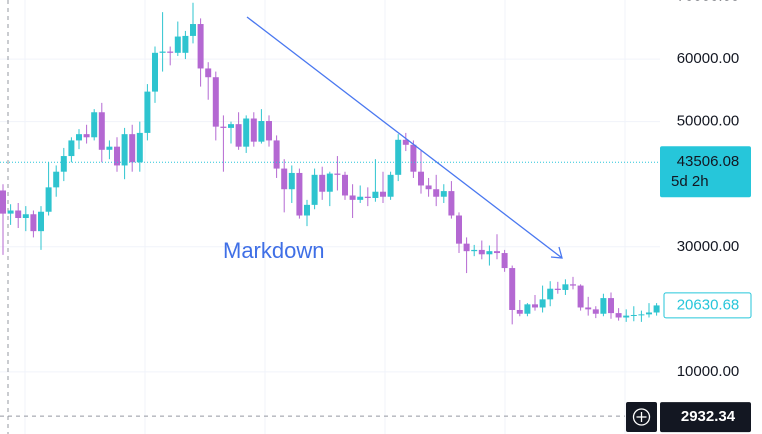 The width and height of the screenshot is (762, 434). I want to click on crosshair-button, so click(641, 417).